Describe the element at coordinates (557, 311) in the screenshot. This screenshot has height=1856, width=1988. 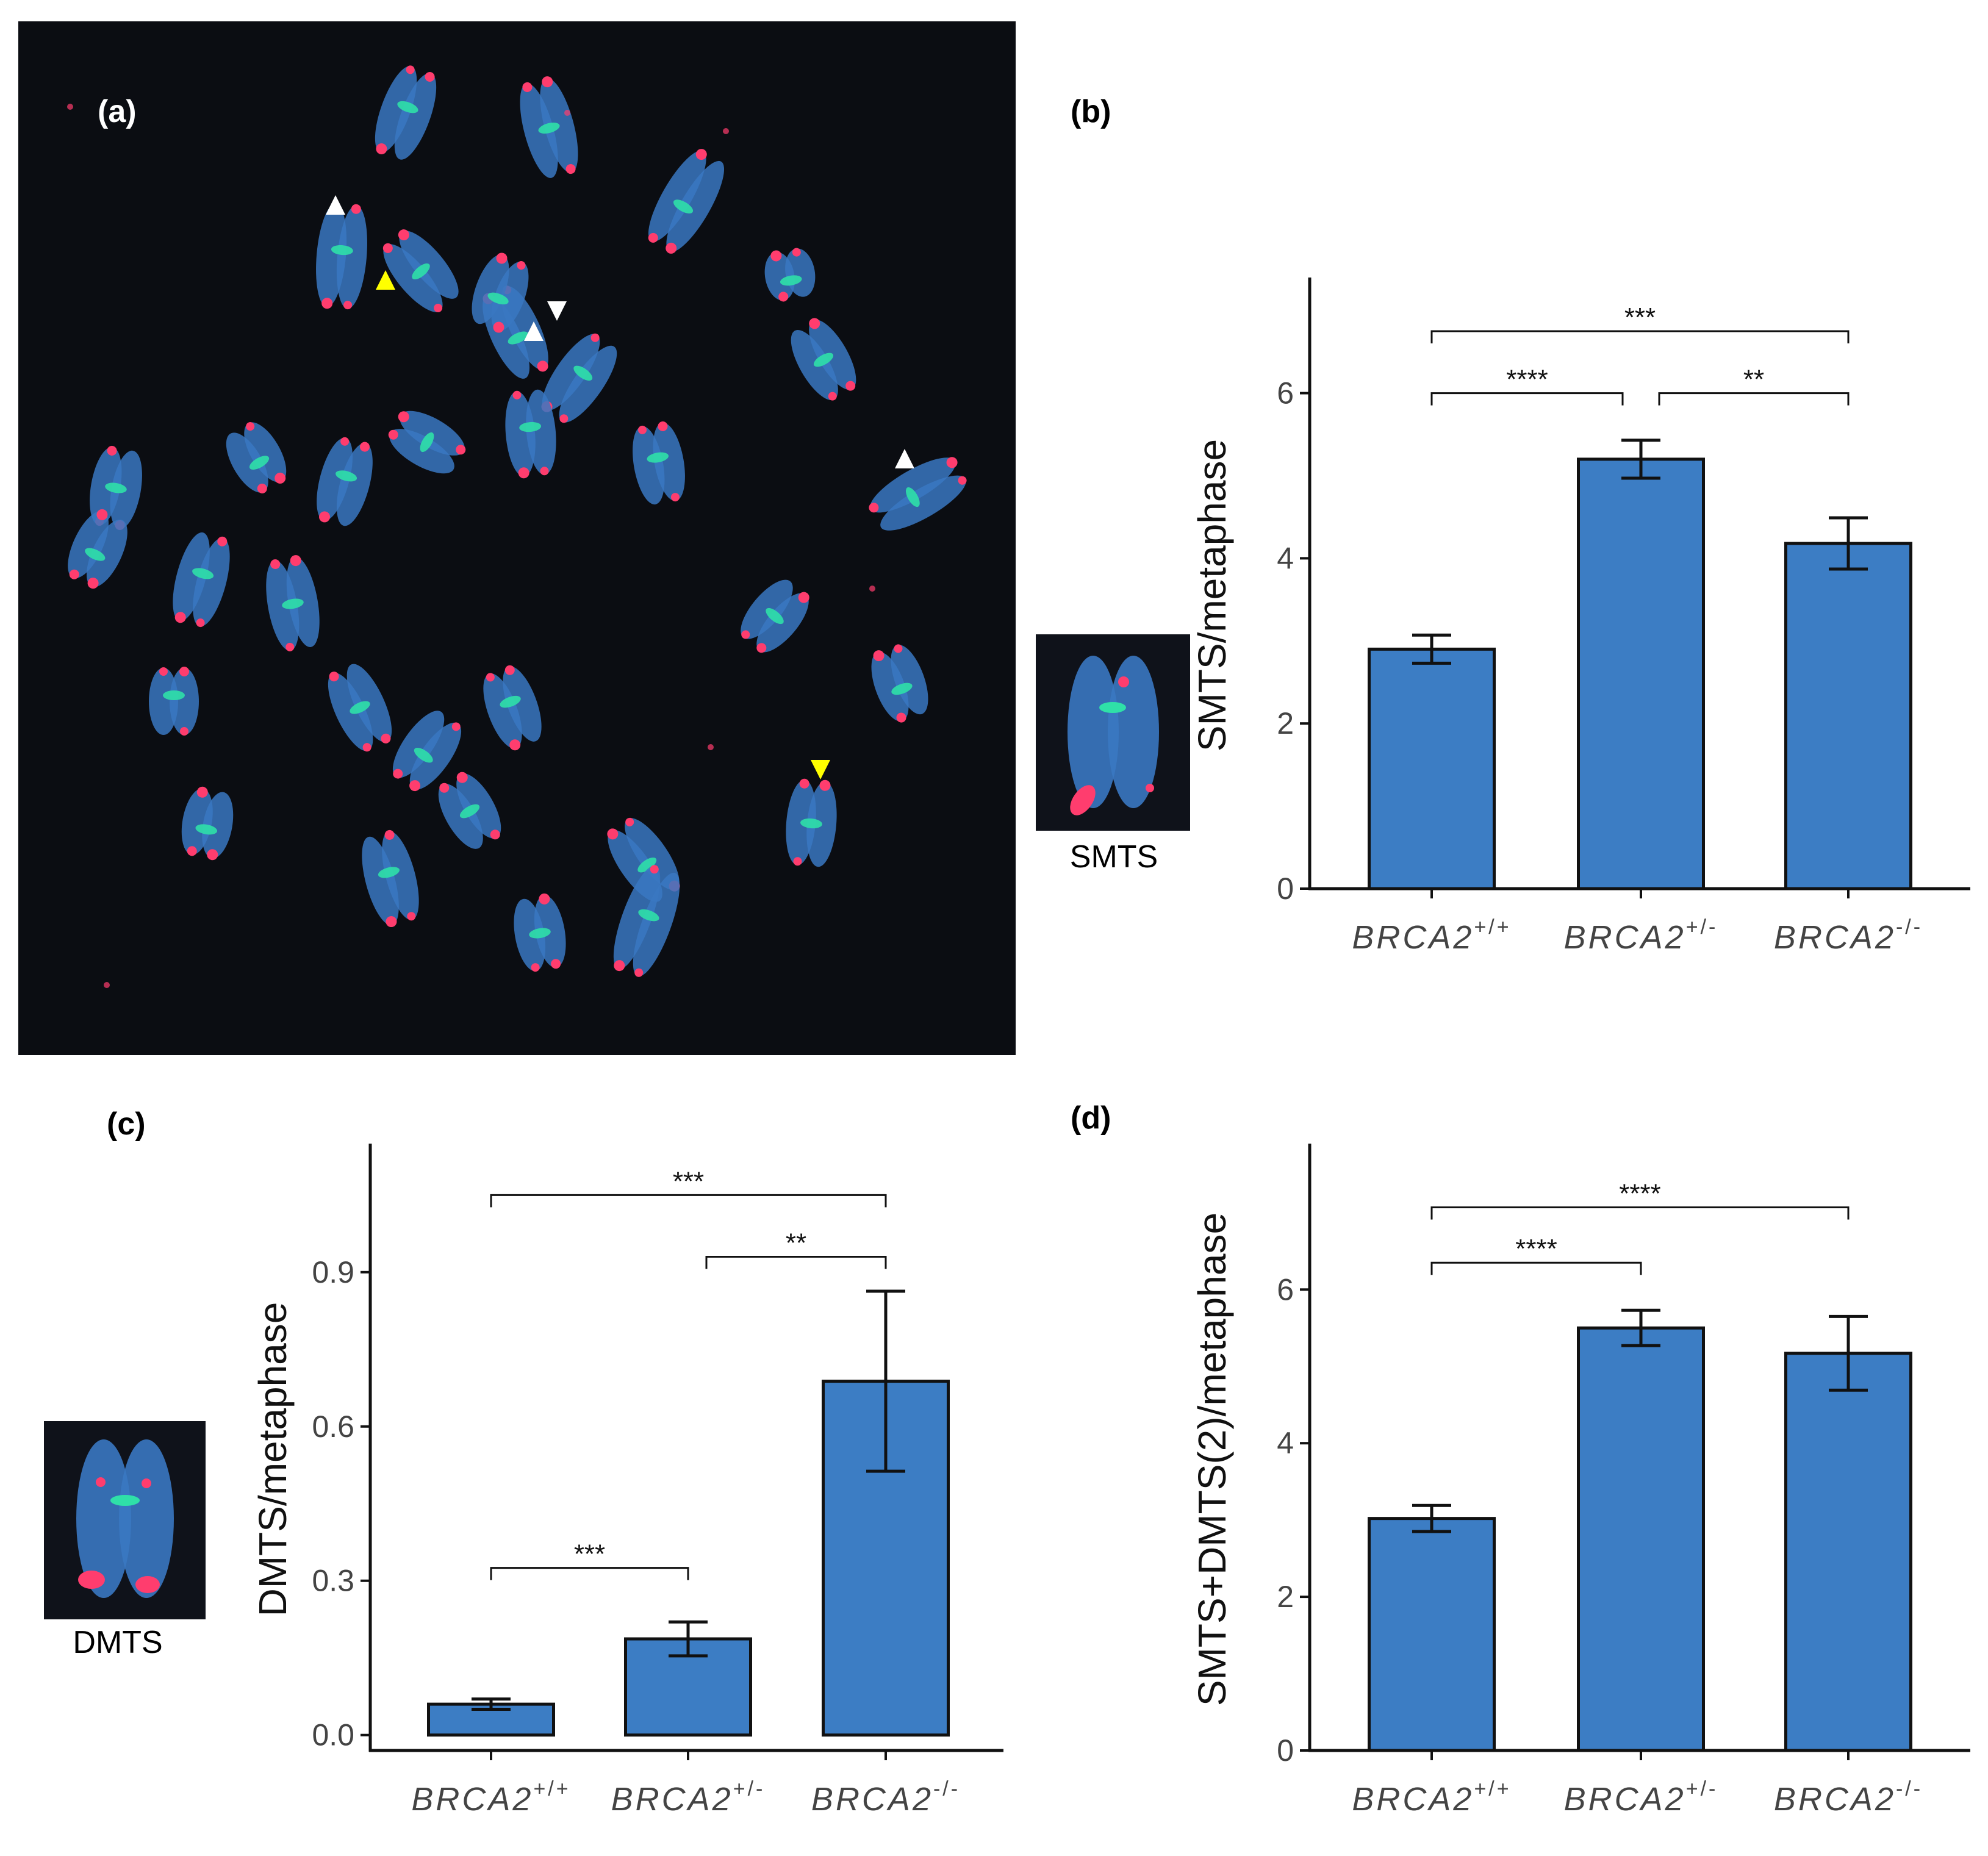
I see `down-arrow-icon` at that location.